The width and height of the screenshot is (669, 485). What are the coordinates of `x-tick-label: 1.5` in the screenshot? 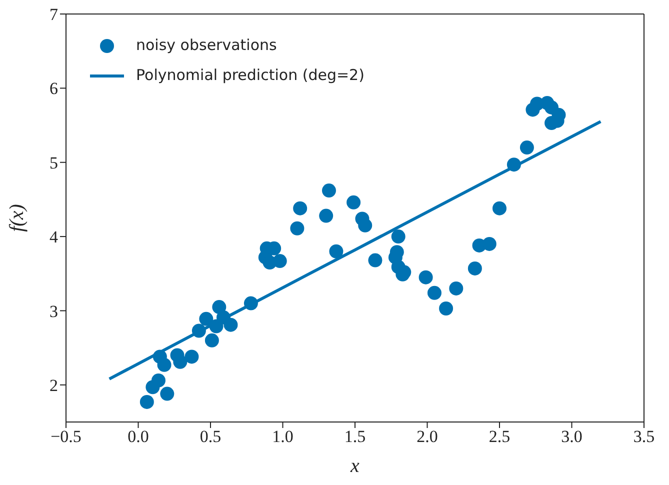 It's located at (355, 436).